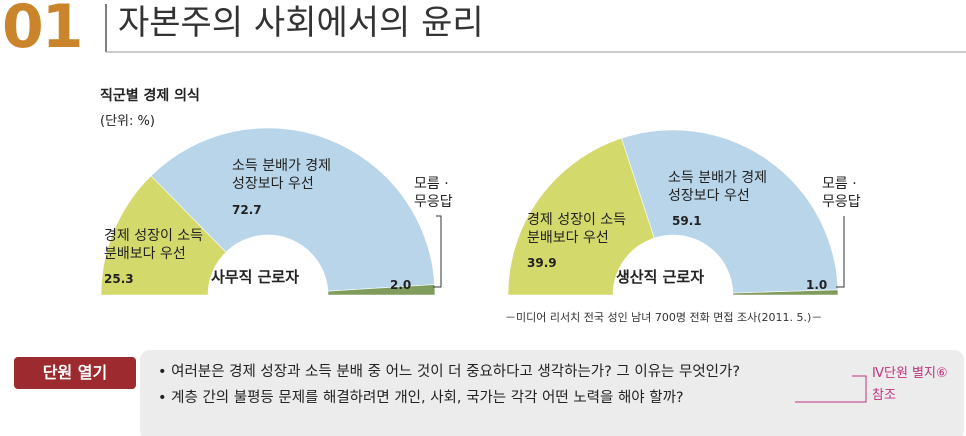  Describe the element at coordinates (127, 121) in the screenshot. I see `unit: (단위: %)` at that location.